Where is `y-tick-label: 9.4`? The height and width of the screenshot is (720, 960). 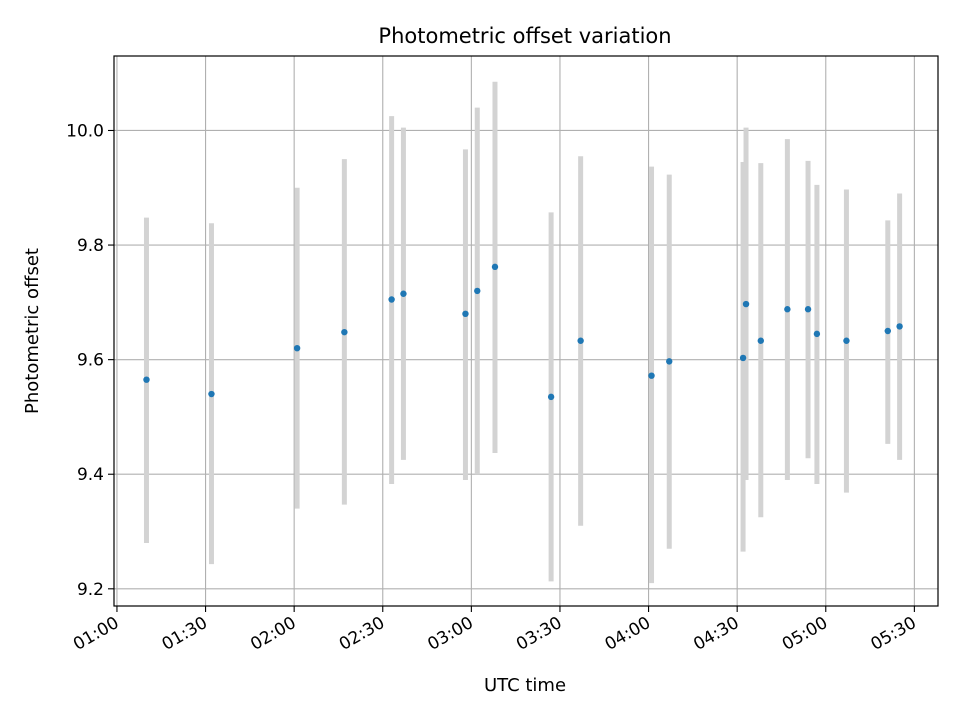 y-tick-label: 9.4 is located at coordinates (90, 475).